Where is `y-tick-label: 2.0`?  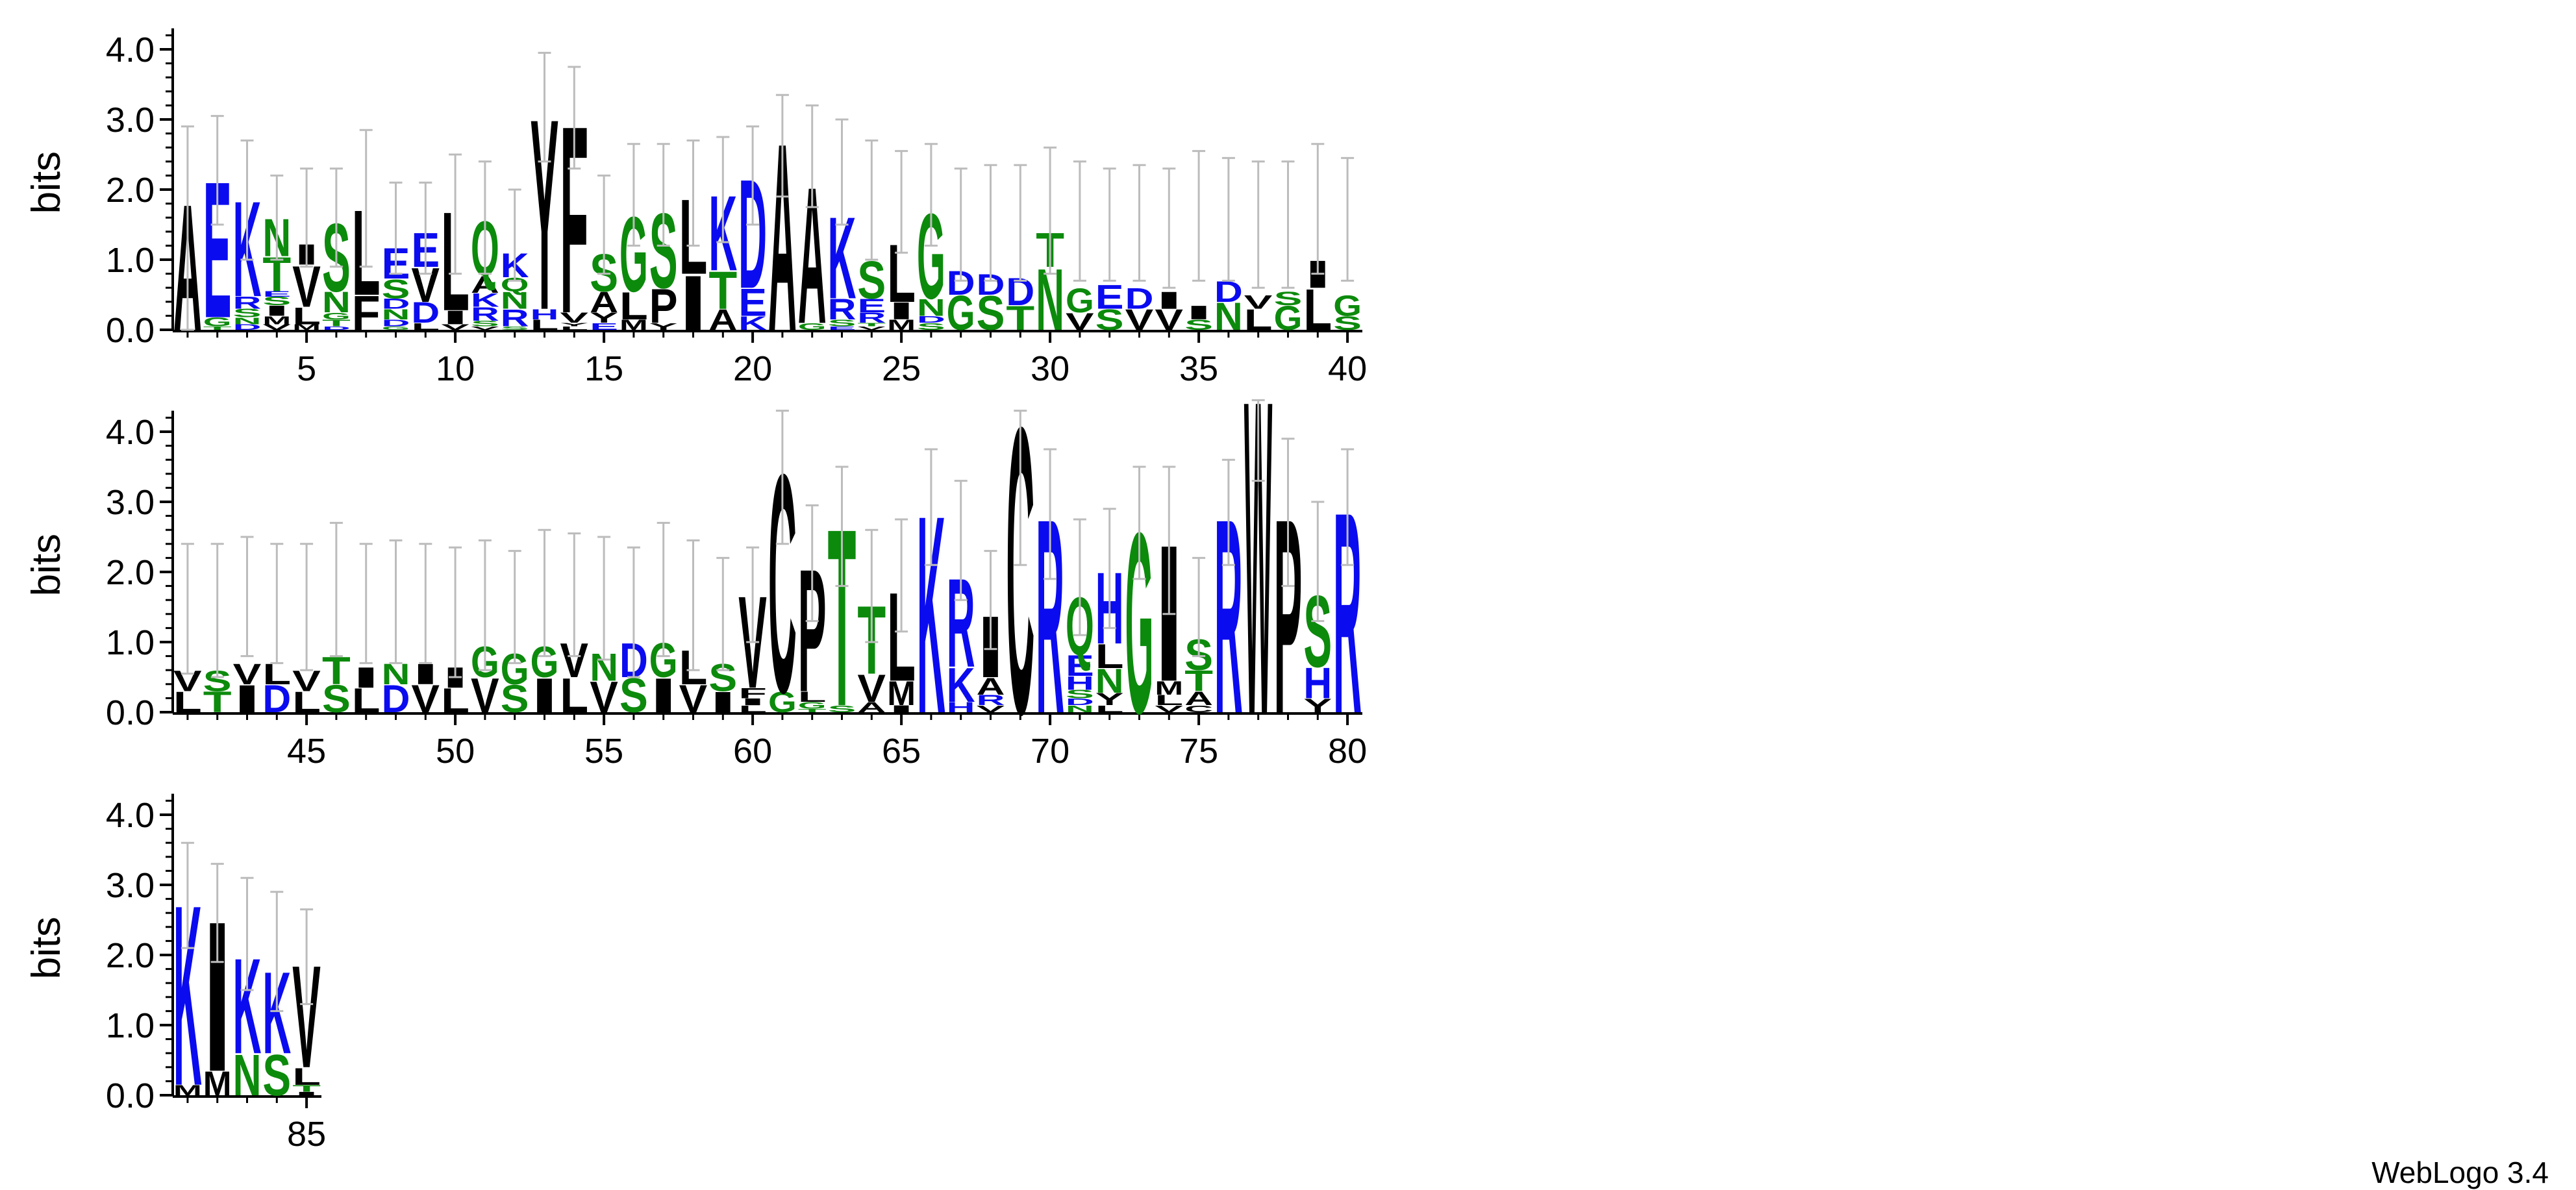
y-tick-label: 2.0 is located at coordinates (130, 572).